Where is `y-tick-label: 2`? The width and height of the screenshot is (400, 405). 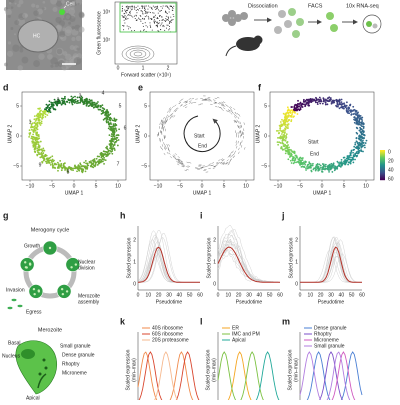
y-tick-label: 2 is located at coordinates (296, 240).